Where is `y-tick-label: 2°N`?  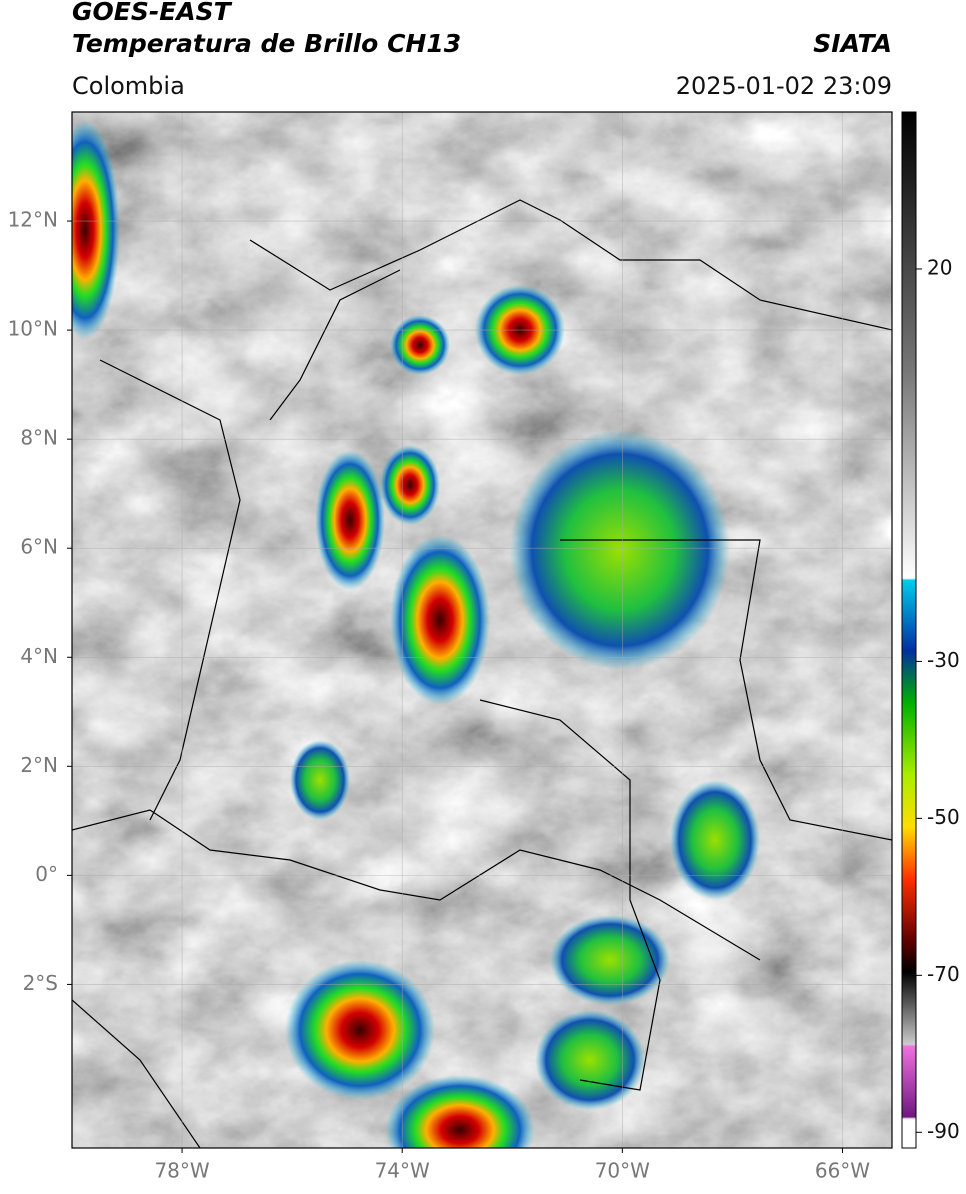
y-tick-label: 2°N is located at coordinates (39, 765).